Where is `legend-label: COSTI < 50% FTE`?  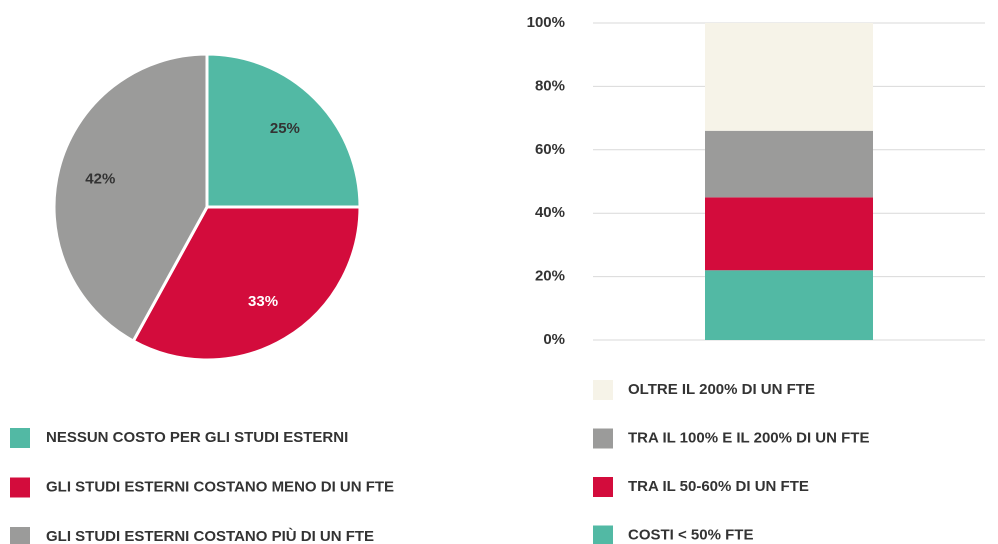 legend-label: COSTI < 50% FTE is located at coordinates (690, 534).